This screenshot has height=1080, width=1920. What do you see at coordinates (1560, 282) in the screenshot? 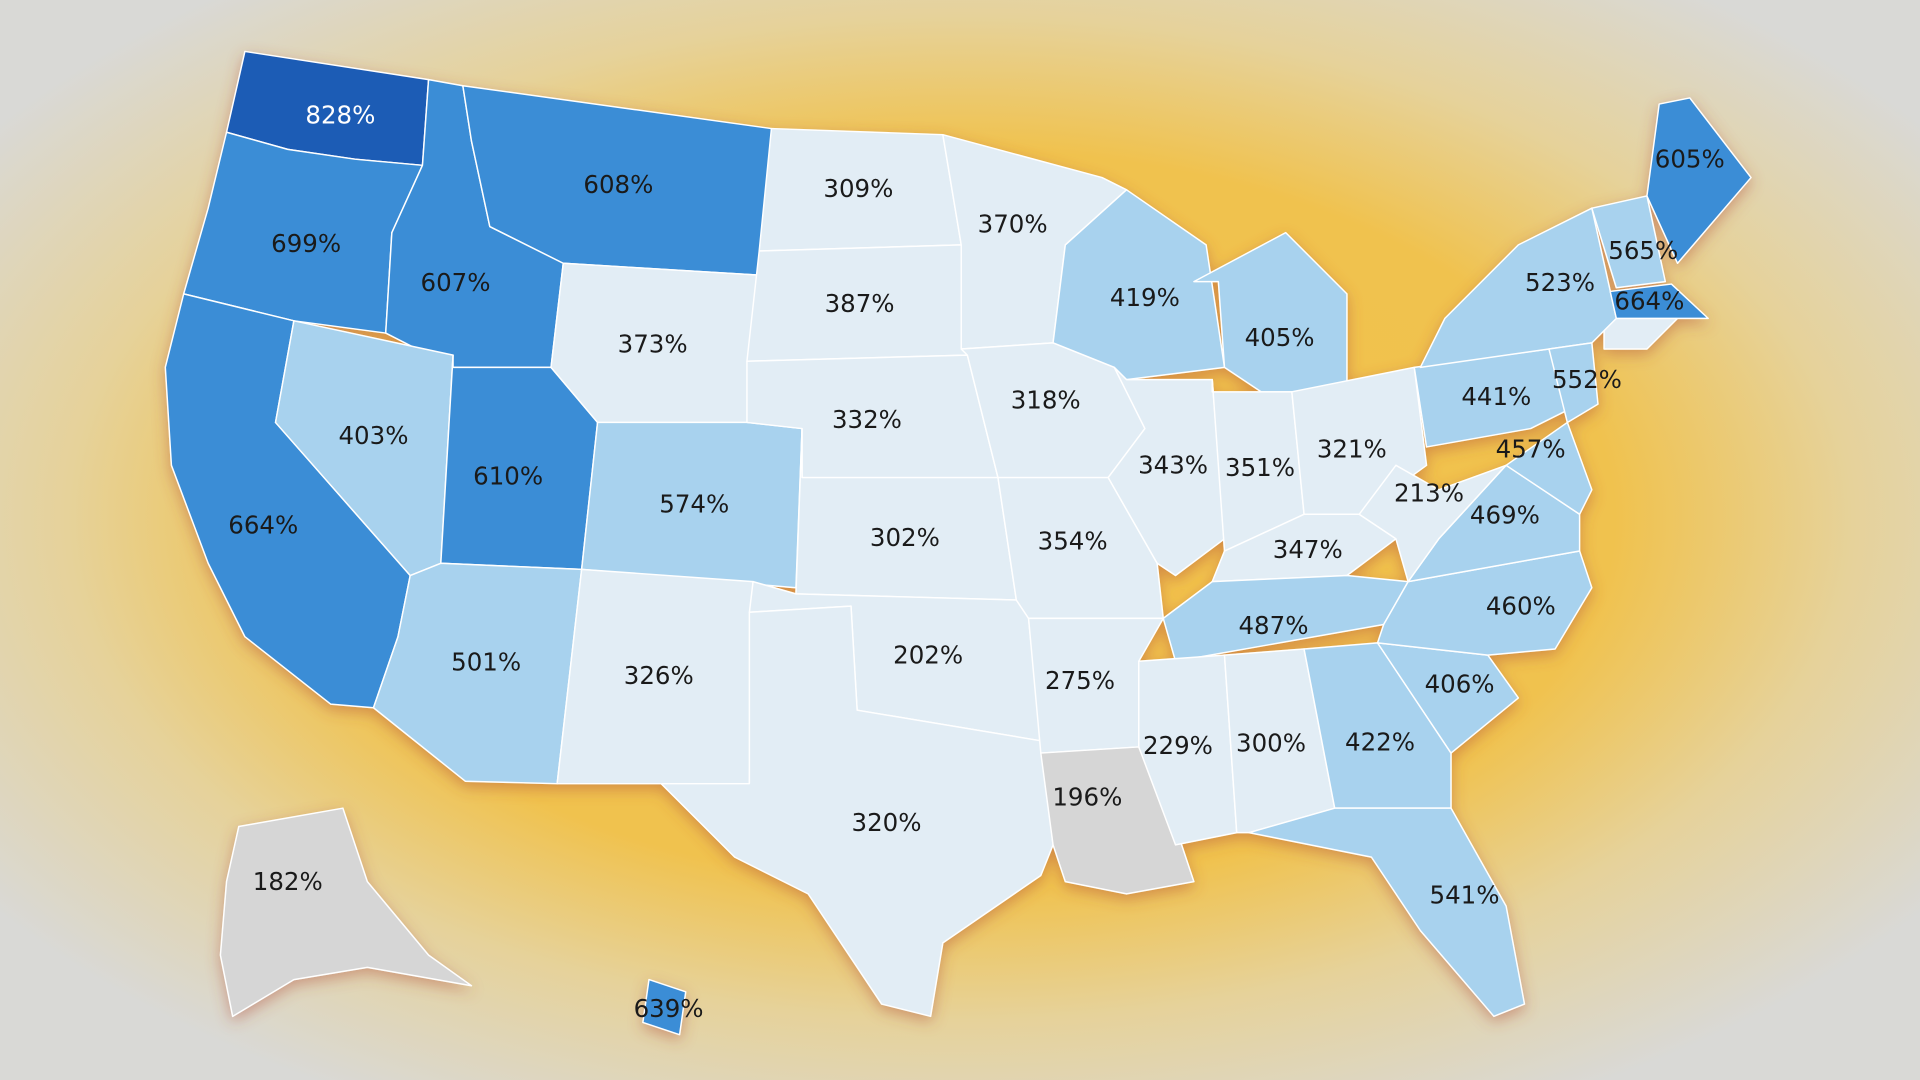
I see `state-label: 523%` at bounding box center [1560, 282].